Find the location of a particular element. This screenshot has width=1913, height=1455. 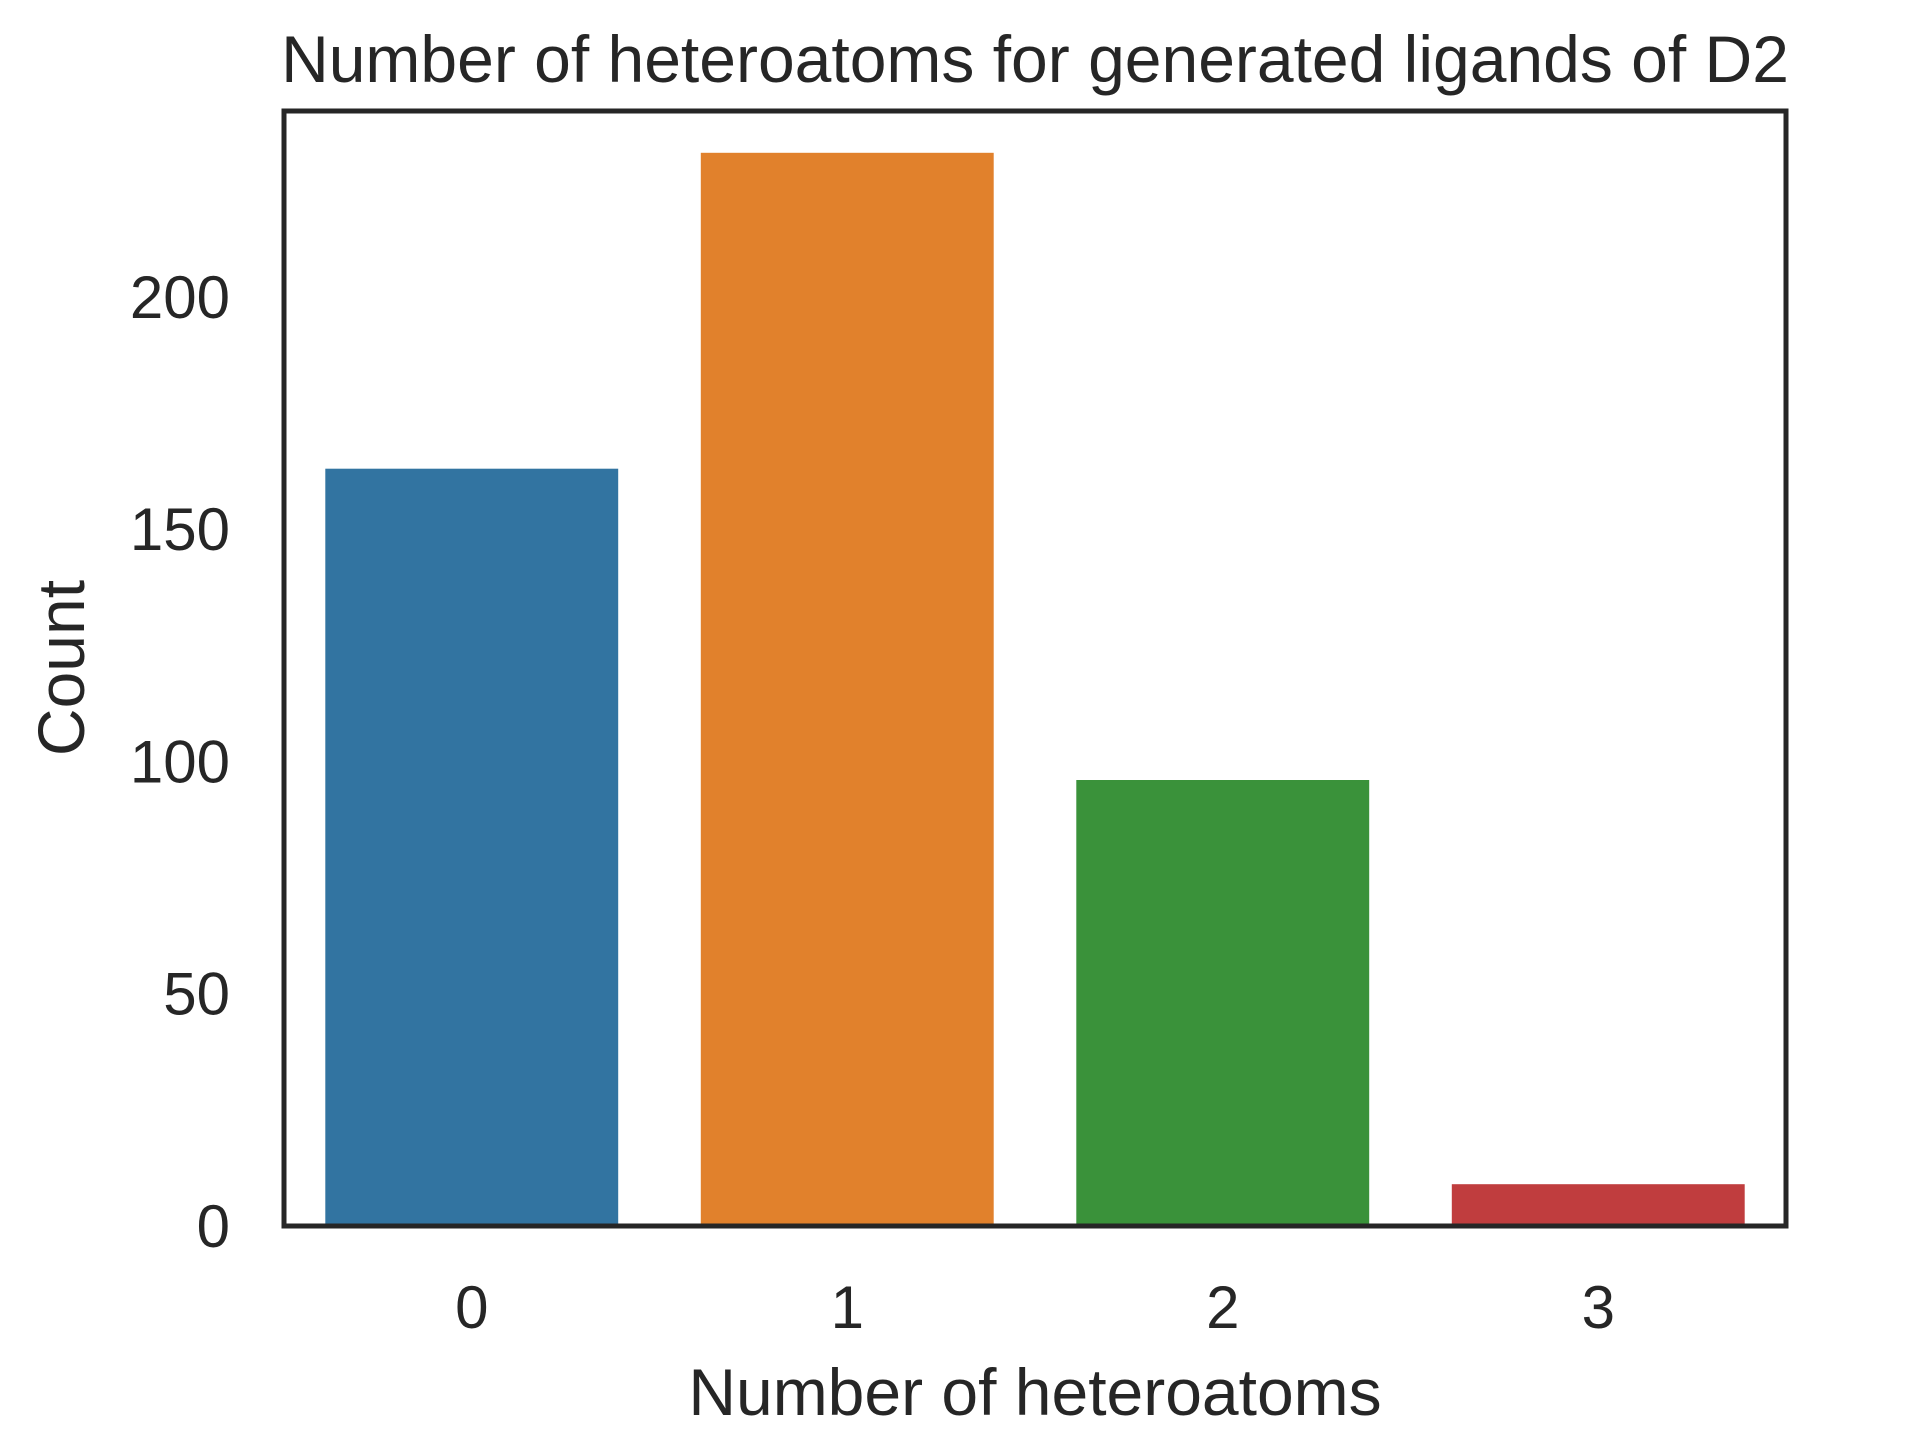

x-tick-label: 1 is located at coordinates (847, 1307).